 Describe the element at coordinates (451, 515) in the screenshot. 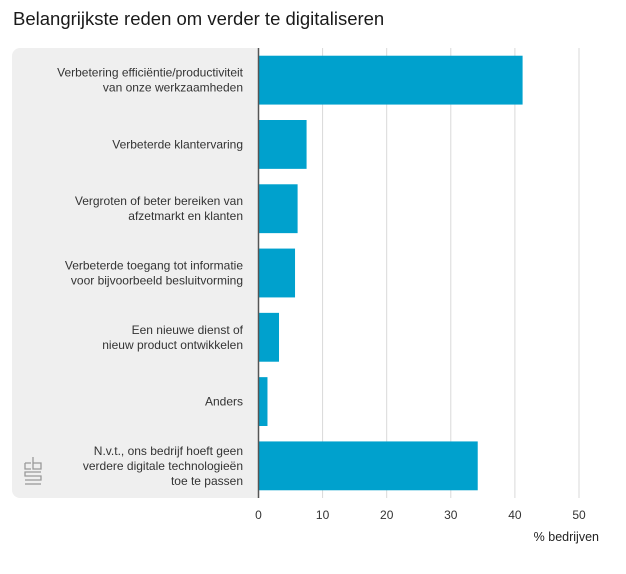

I see `x-tick-label: 30` at that location.